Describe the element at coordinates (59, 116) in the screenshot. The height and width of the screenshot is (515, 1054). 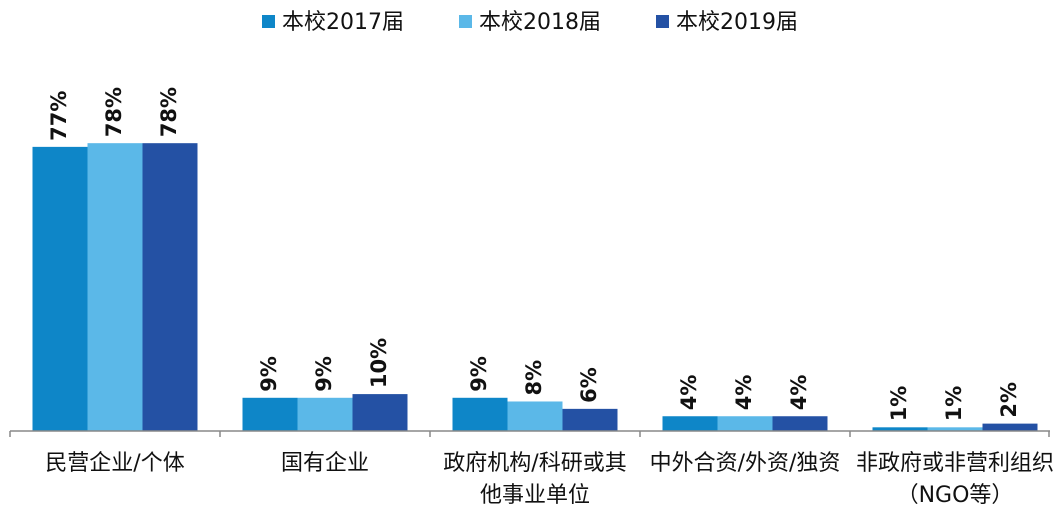
I see `value-label: 77%` at that location.